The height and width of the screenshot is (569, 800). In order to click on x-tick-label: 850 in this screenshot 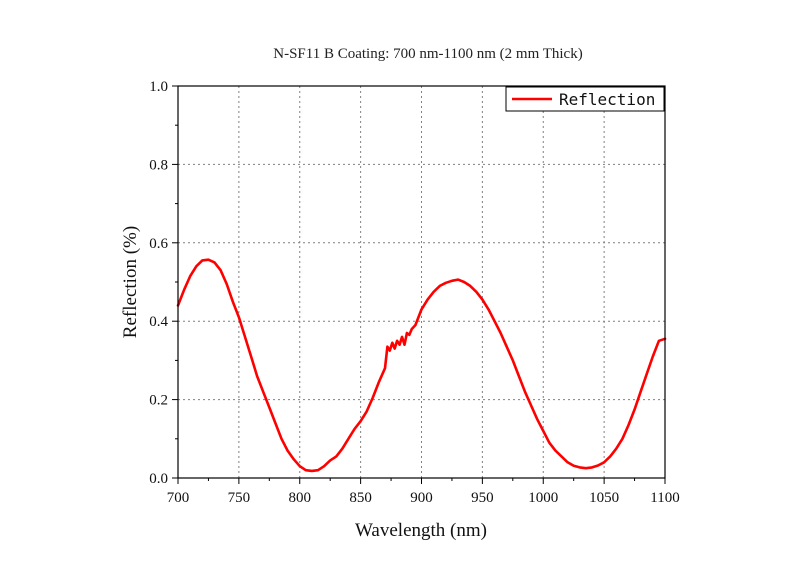, I will do `click(360, 498)`.